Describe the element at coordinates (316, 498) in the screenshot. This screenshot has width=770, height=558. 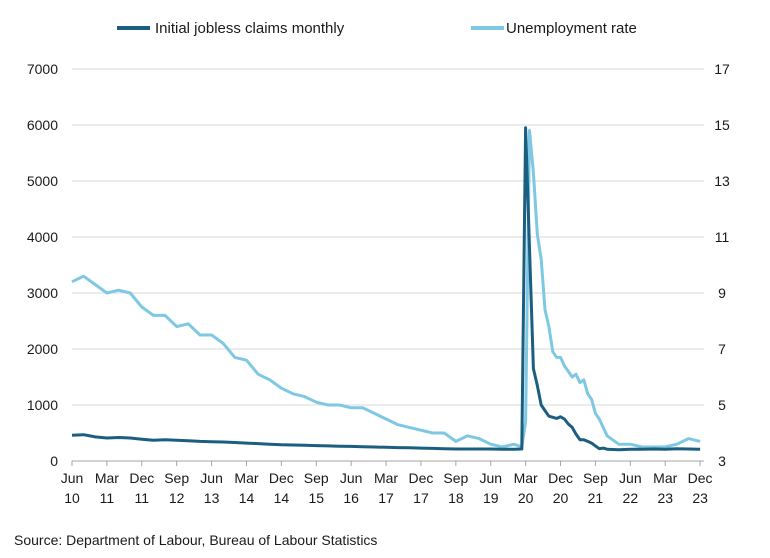
I see `x-tick-label-year: 15` at that location.